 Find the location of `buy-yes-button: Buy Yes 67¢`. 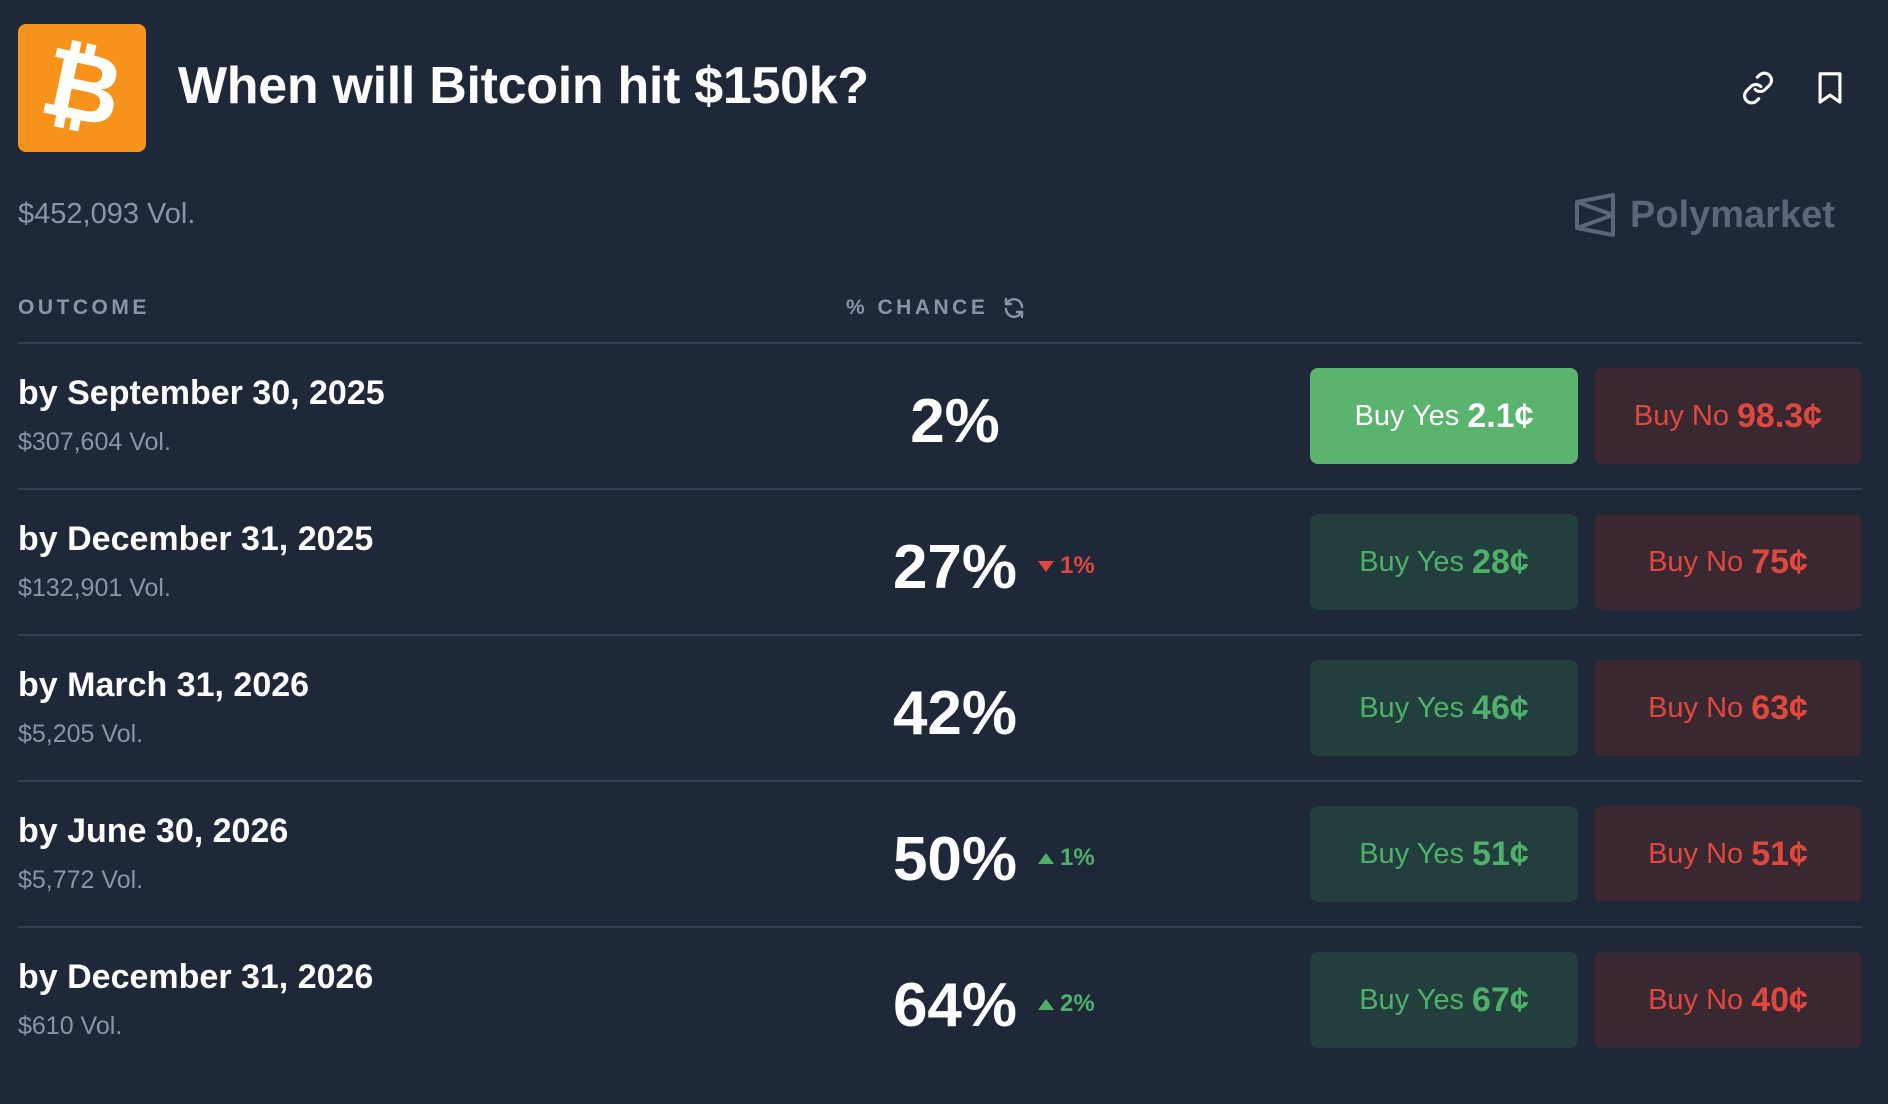

buy-yes-button: Buy Yes 67¢ is located at coordinates (1444, 1000).